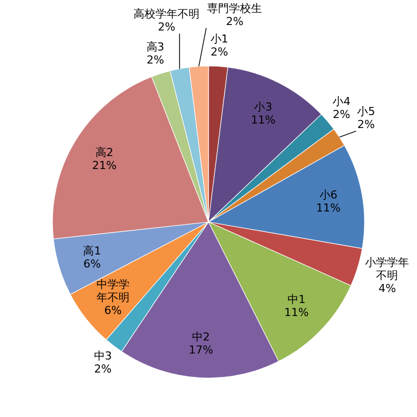 The image size is (417, 417). I want to click on slice-label: 高校学年不明, so click(167, 14).